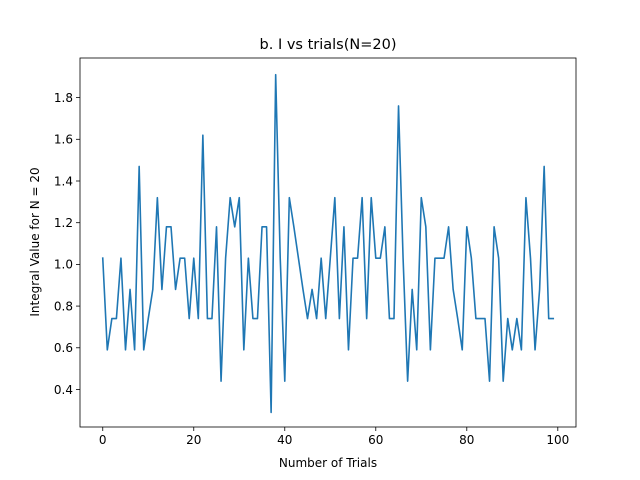 The height and width of the screenshot is (480, 640). I want to click on x-tick-label: 0, so click(103, 440).